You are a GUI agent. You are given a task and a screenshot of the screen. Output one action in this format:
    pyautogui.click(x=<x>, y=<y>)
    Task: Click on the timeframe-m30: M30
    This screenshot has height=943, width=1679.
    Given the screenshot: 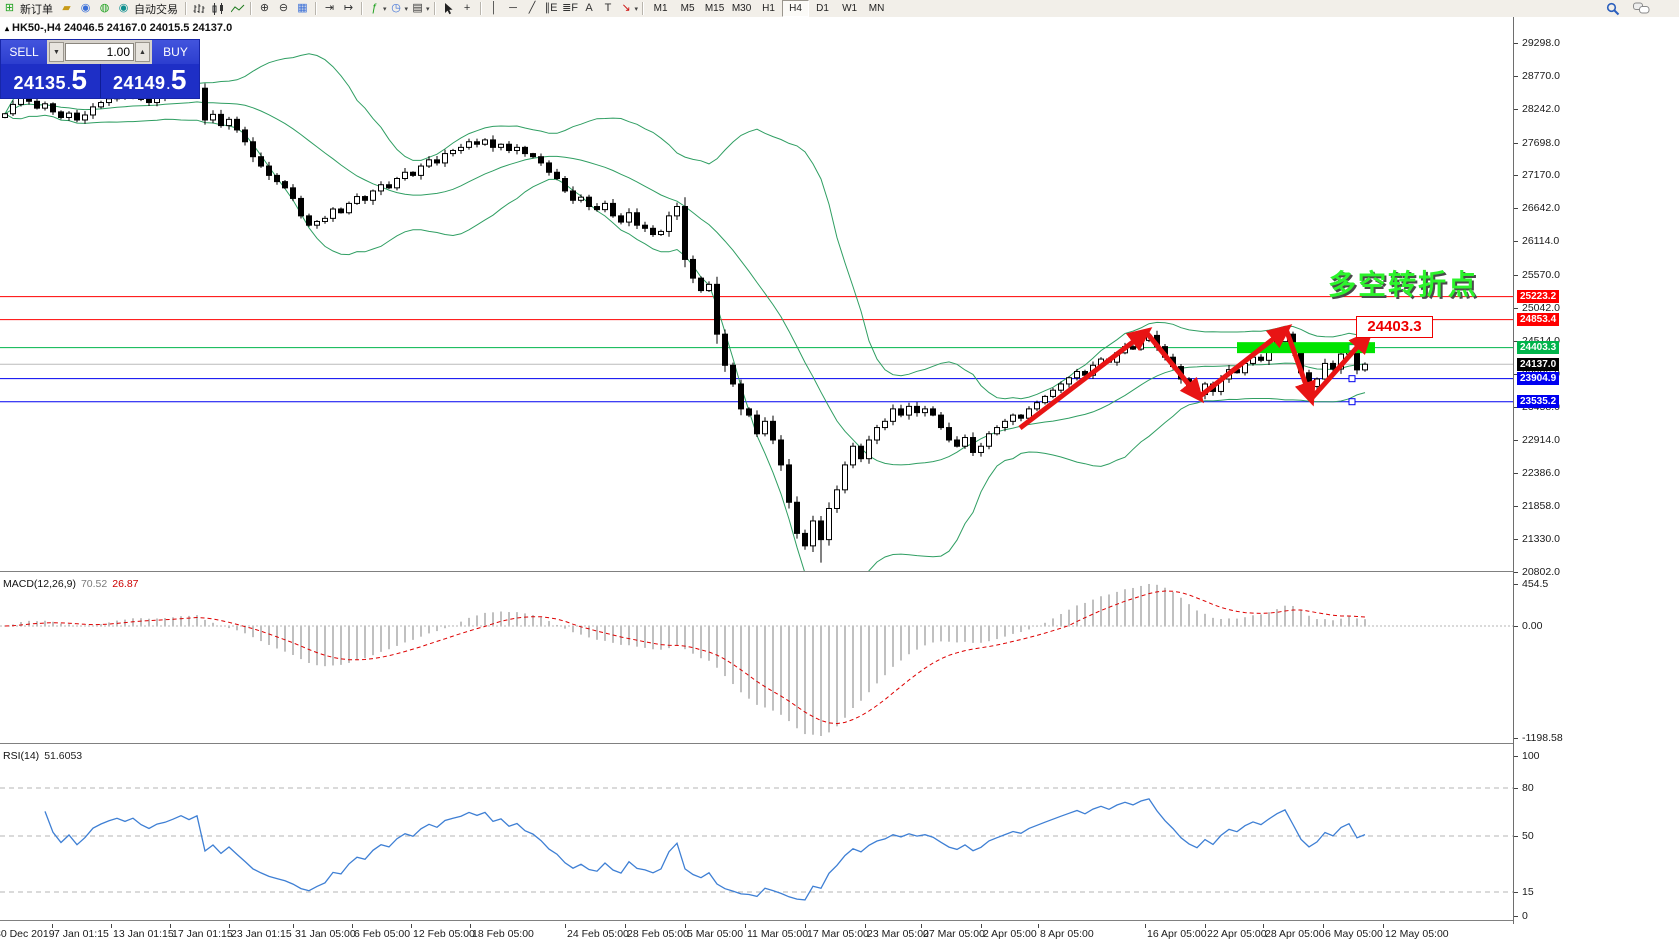 What is the action you would take?
    pyautogui.click(x=741, y=8)
    